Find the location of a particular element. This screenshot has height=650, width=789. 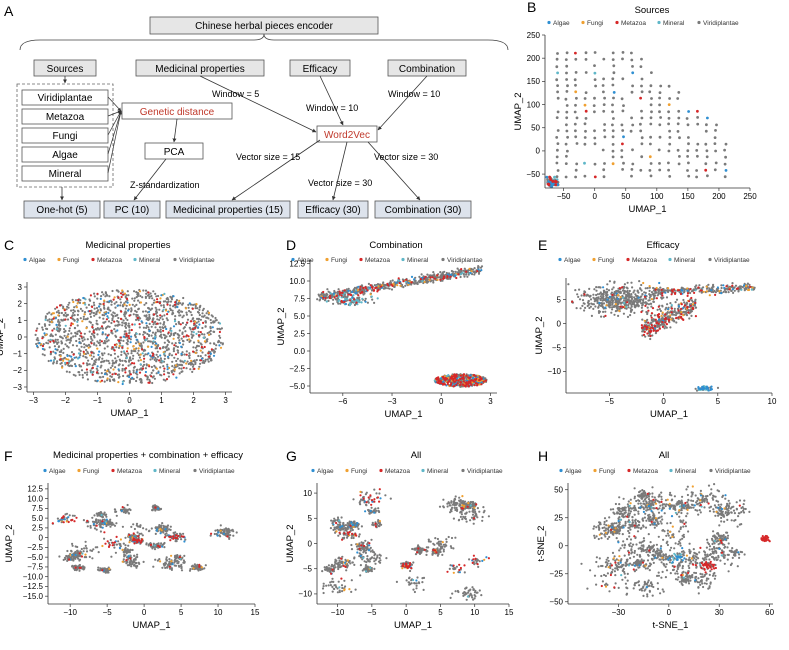

x-tick-label: −5 is located at coordinates (610, 401).